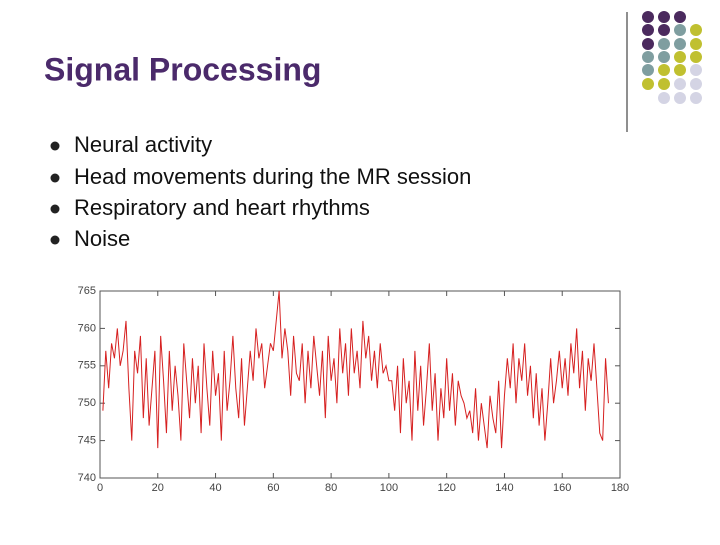  I want to click on bullet: Neural activity, so click(143, 144).